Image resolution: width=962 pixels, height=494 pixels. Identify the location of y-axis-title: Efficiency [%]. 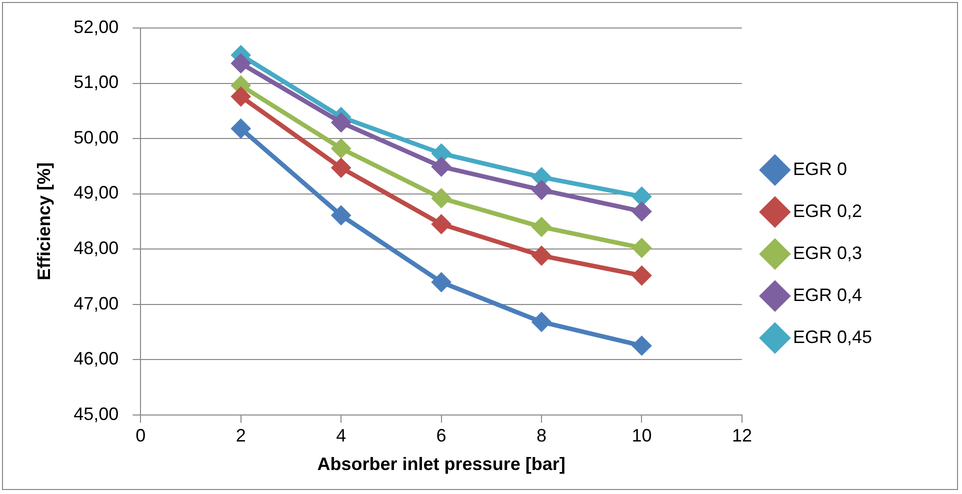
(44, 221).